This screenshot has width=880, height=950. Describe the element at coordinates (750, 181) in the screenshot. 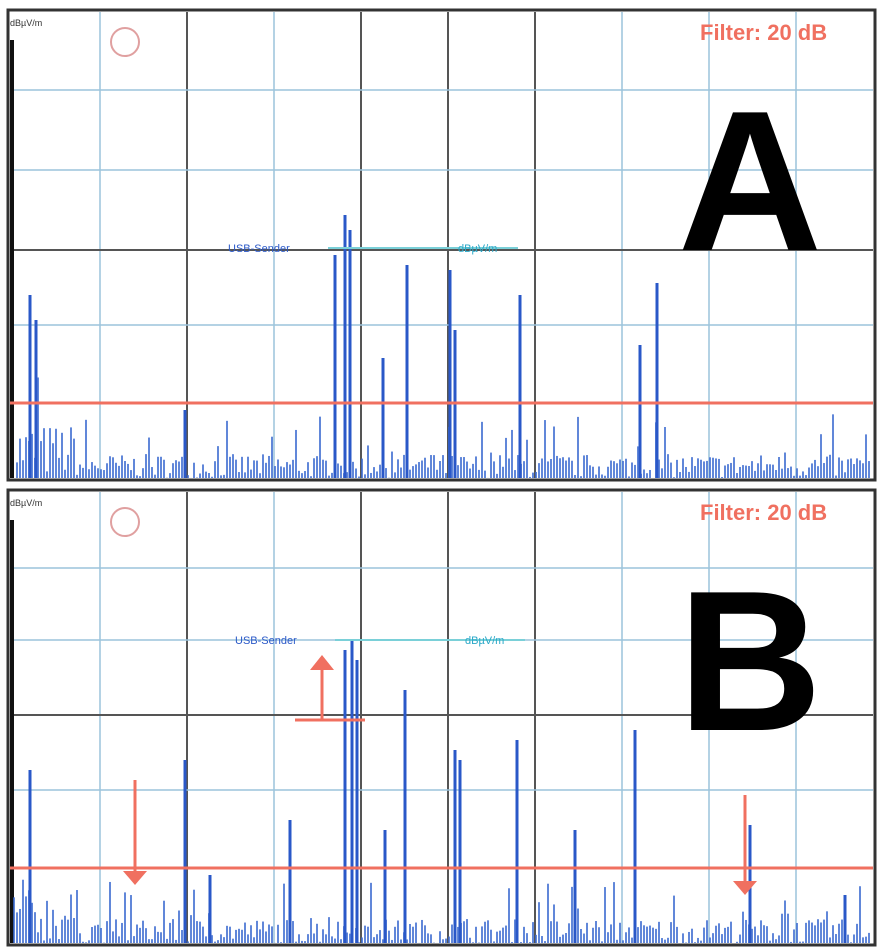

I see `panel-letter: A` at that location.